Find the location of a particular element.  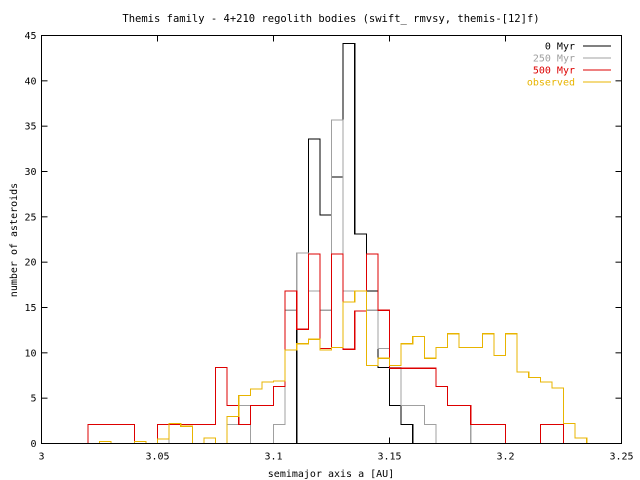

x-tick-label: 3.1 is located at coordinates (273, 457).